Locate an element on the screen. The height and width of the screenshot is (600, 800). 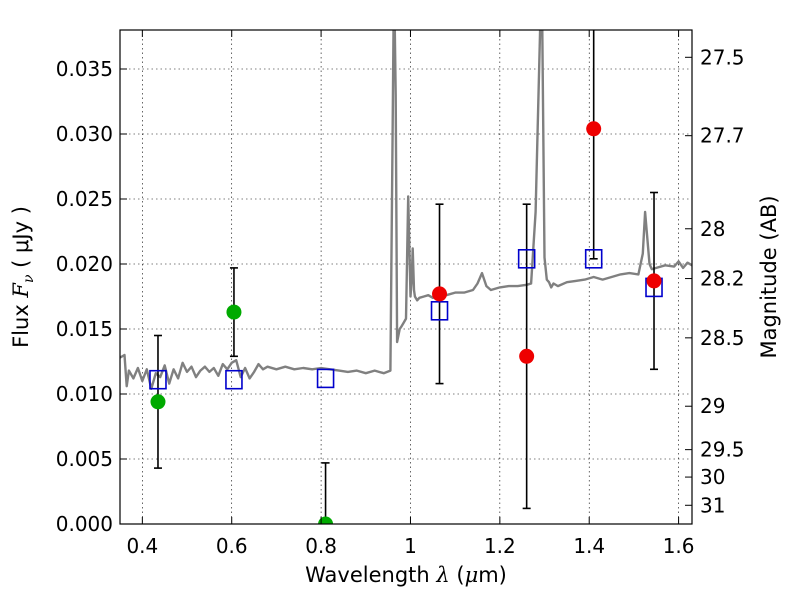
y2-tick-labels: 27.5 27.7 28 28.2 28.5 29 29.5 30 31 is located at coordinates (722, 281).